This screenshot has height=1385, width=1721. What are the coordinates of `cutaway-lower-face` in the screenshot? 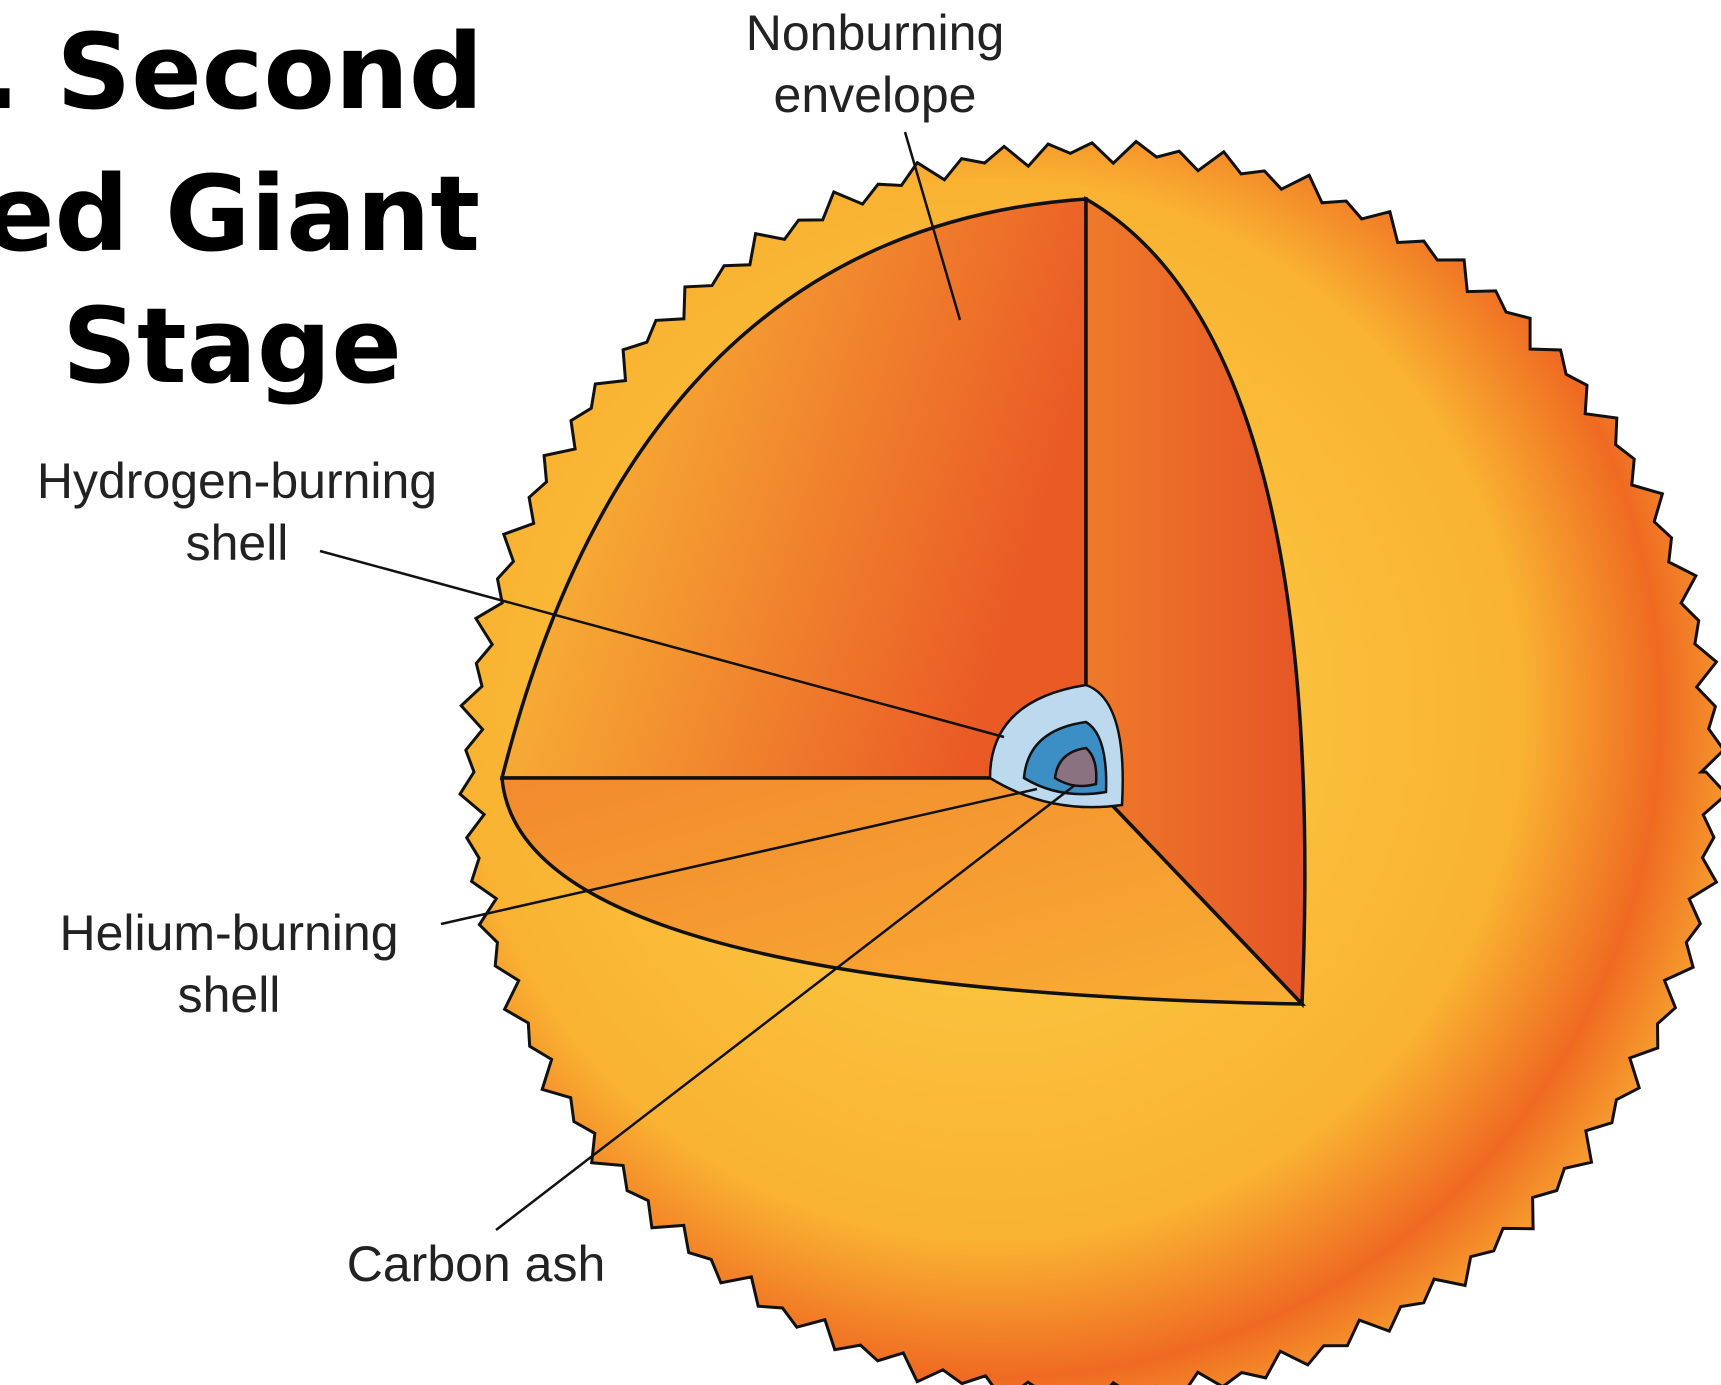 It's located at (903, 891).